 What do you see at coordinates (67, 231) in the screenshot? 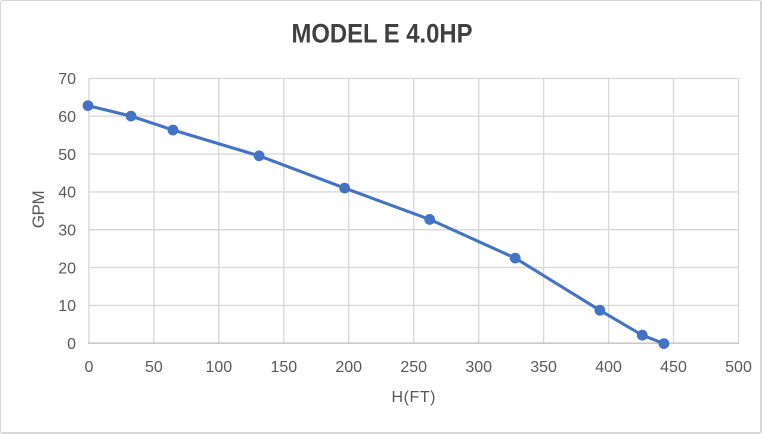
I see `svg-text: 30` at bounding box center [67, 231].